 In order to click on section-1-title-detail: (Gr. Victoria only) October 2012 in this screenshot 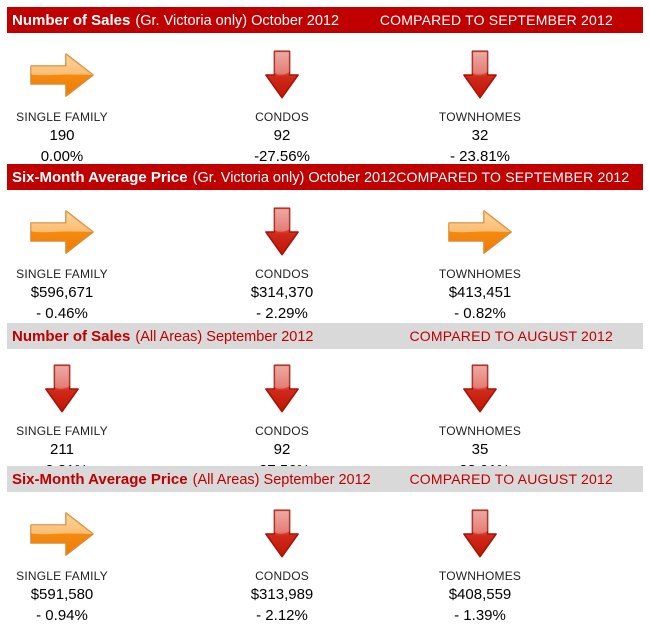, I will do `click(237, 20)`.